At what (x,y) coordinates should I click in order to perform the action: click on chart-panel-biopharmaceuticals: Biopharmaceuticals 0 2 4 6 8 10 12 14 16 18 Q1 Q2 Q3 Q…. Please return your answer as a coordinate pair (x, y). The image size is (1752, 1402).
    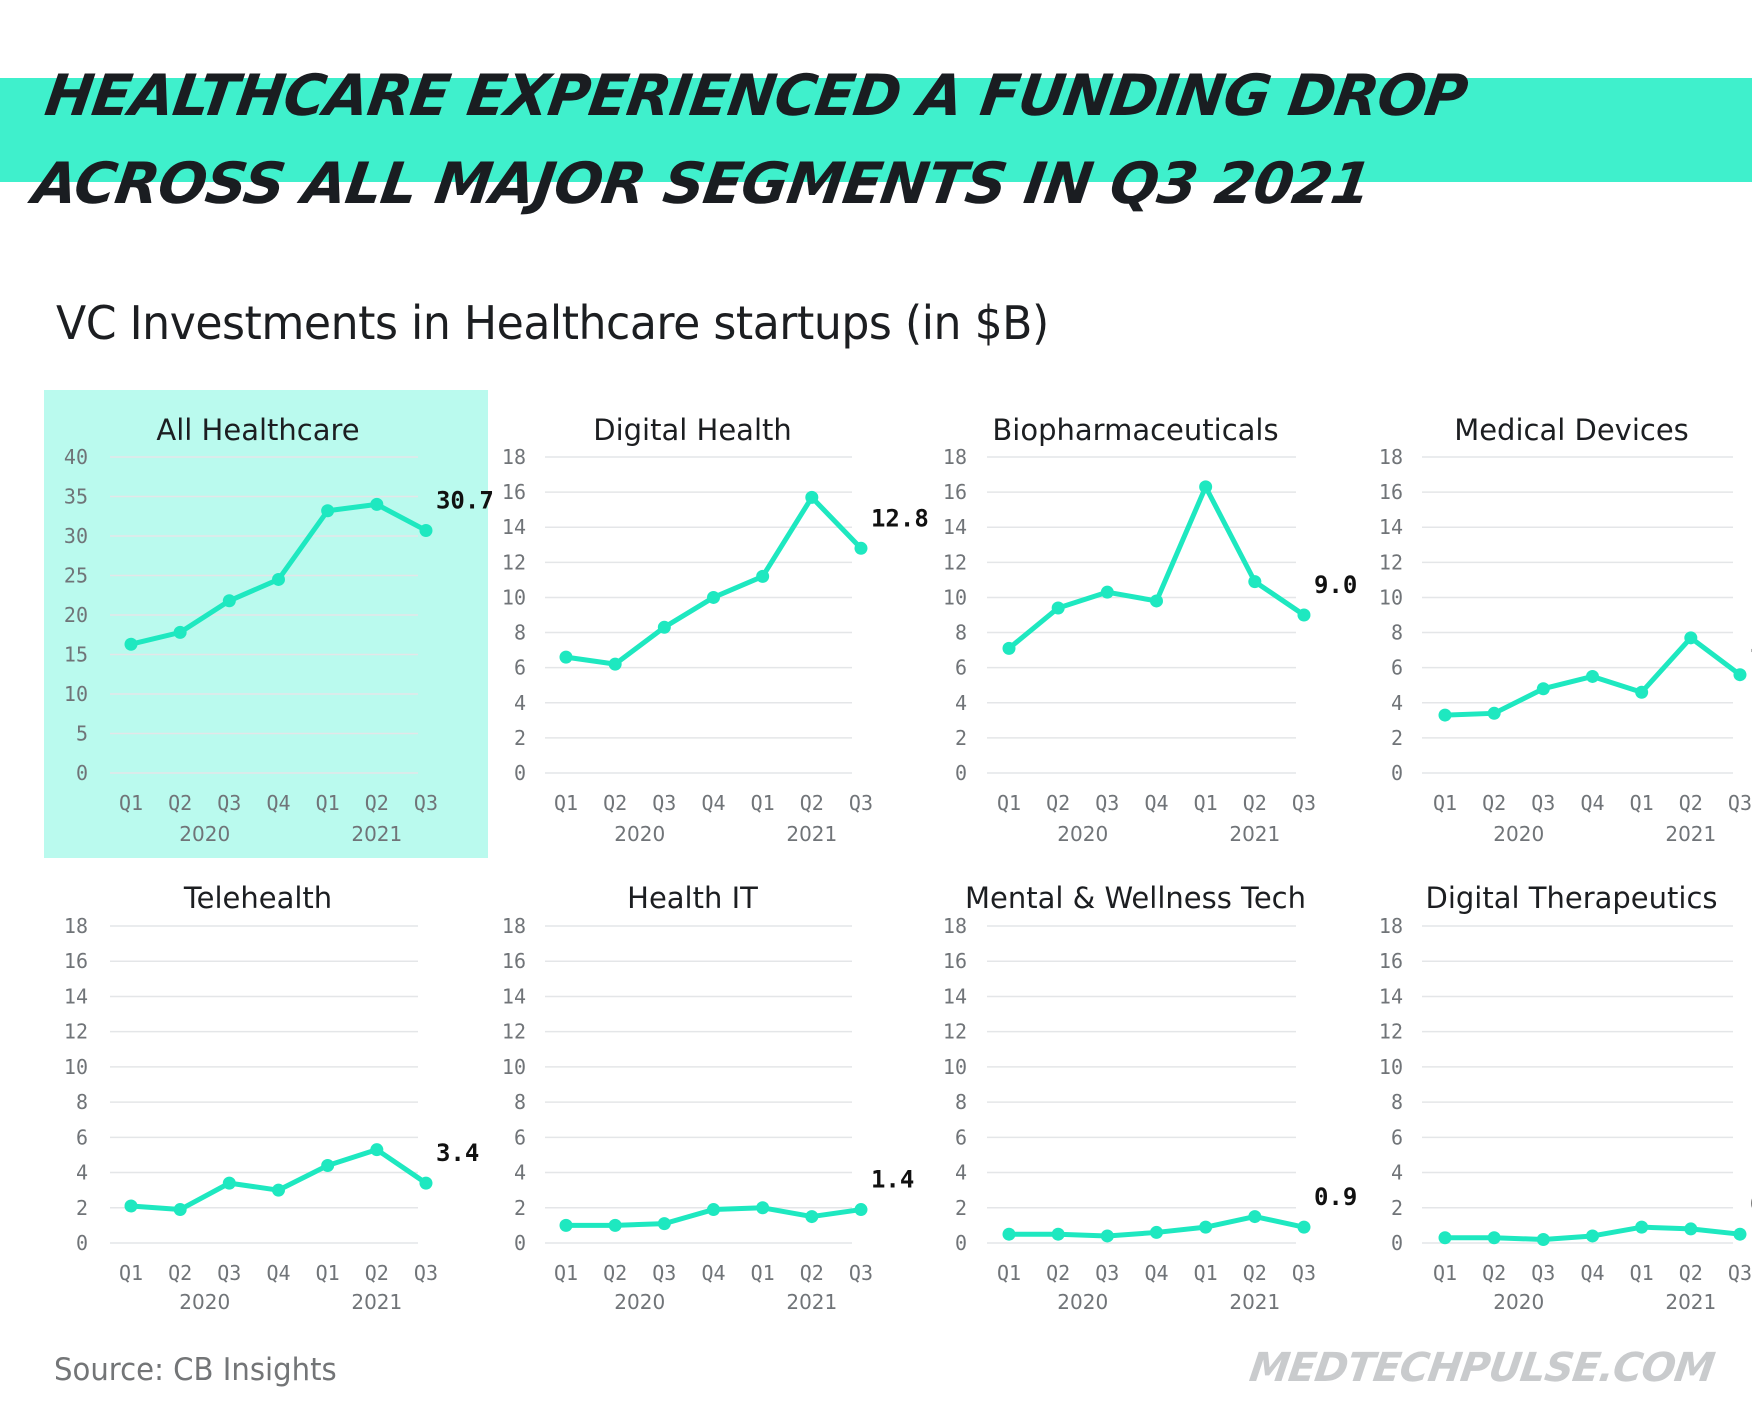
    Looking at the image, I should click on (1150, 629).